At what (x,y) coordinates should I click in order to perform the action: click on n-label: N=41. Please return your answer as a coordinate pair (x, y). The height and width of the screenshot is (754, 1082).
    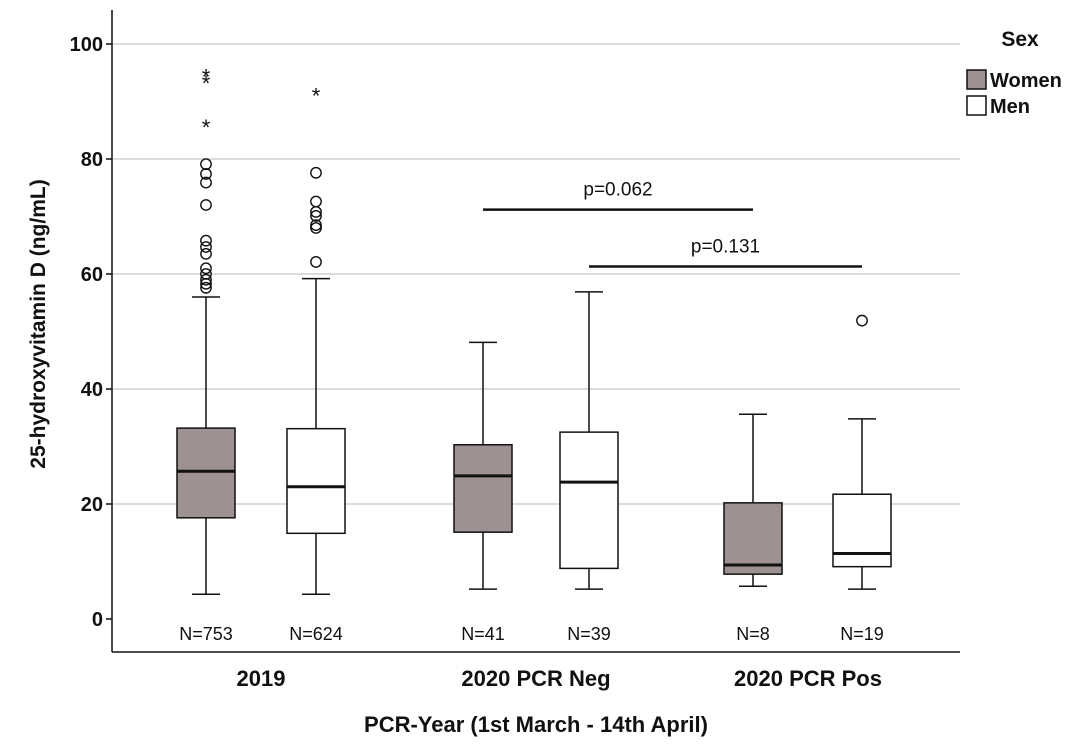
    Looking at the image, I should click on (483, 634).